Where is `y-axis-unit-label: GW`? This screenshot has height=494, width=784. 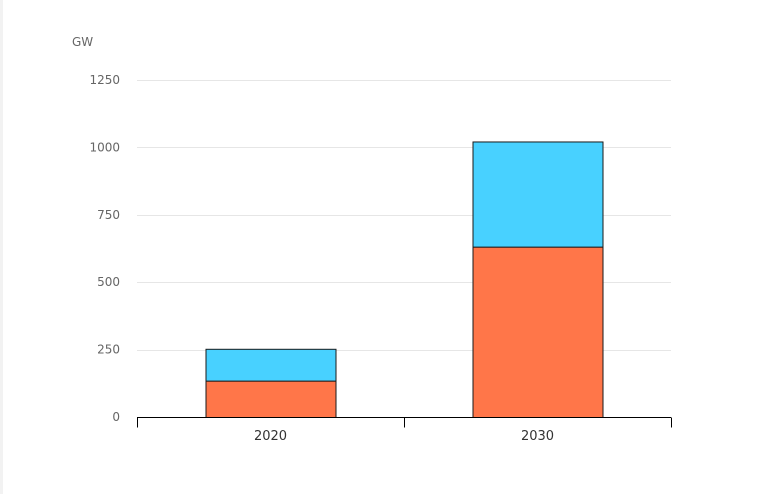
y-axis-unit-label: GW is located at coordinates (82, 42).